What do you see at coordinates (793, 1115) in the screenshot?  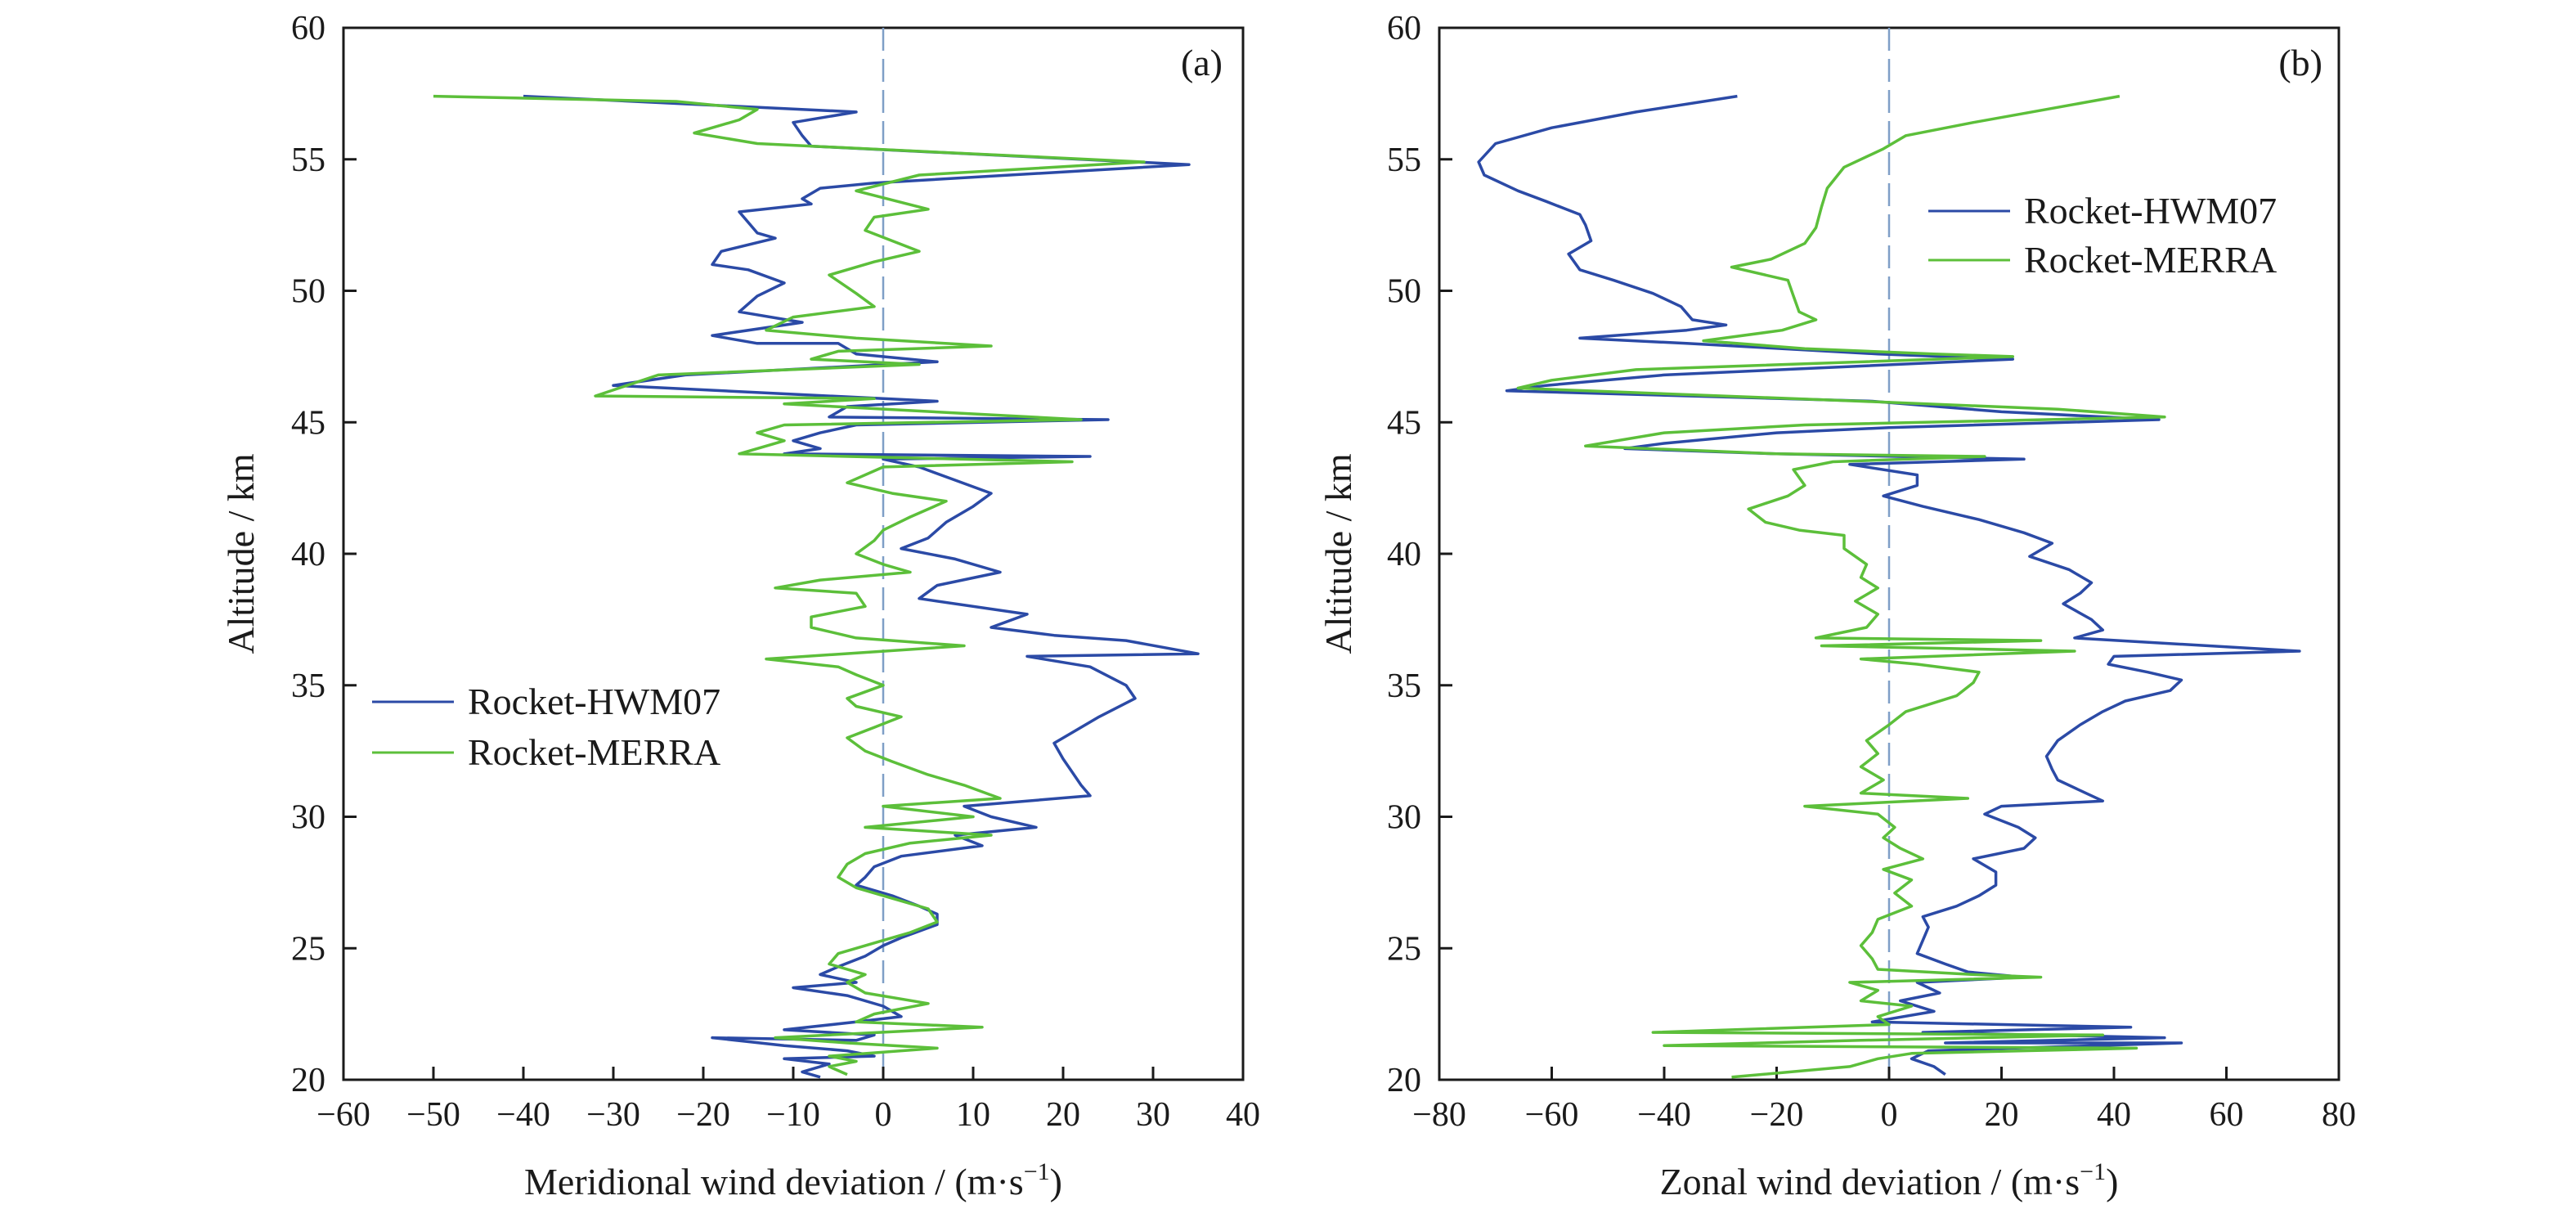 I see `panel-a-x-tick-label: −10` at bounding box center [793, 1115].